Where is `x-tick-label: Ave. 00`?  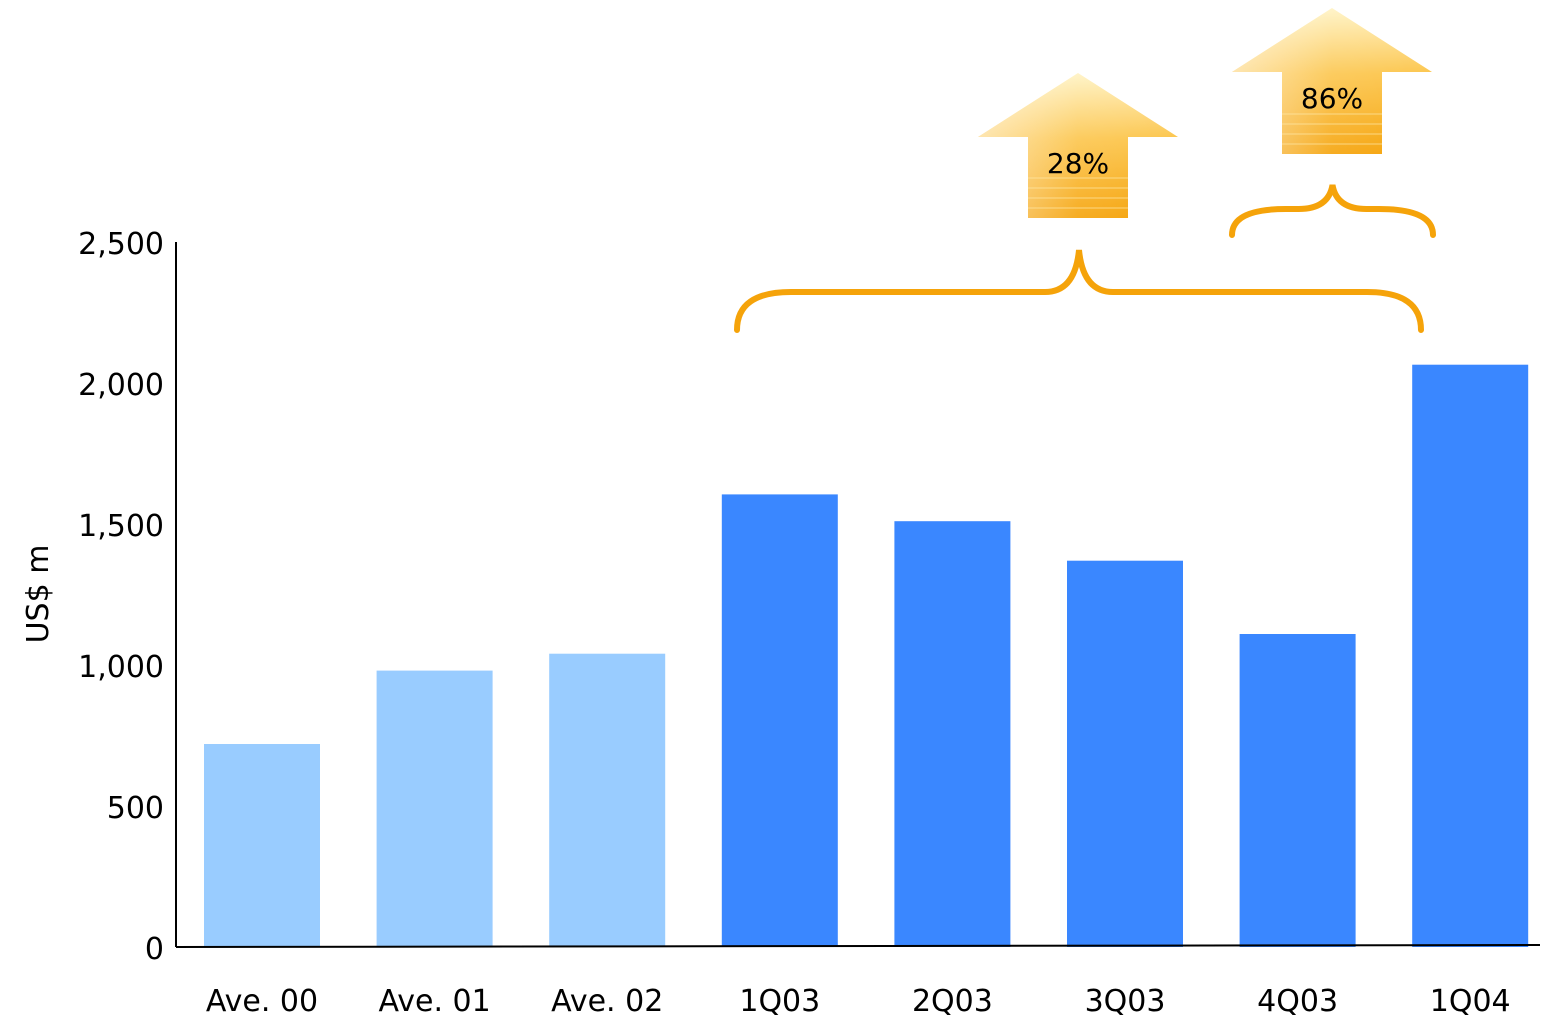
x-tick-label: Ave. 00 is located at coordinates (262, 1001).